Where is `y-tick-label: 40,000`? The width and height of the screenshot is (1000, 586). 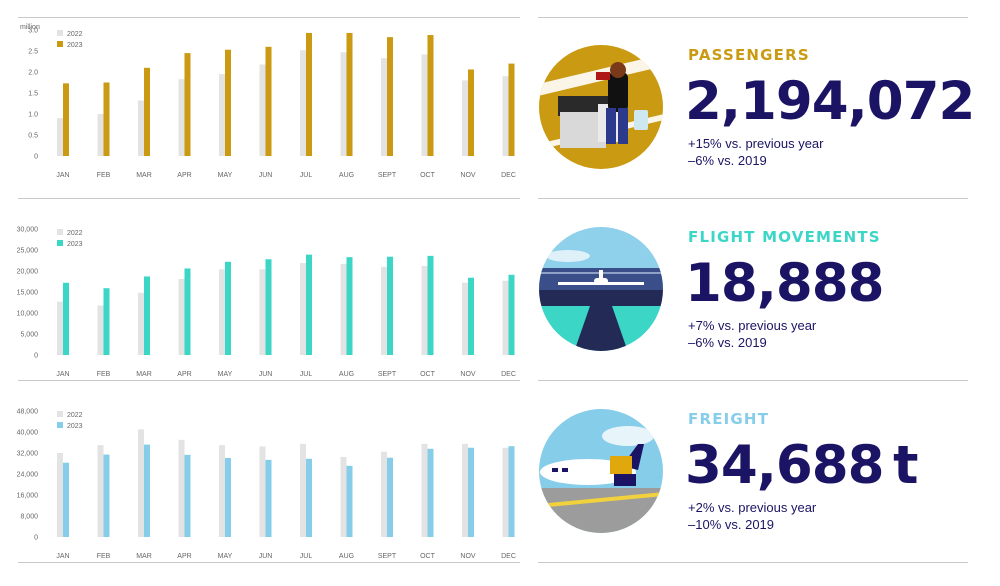
y-tick-label: 40,000 is located at coordinates (28, 433).